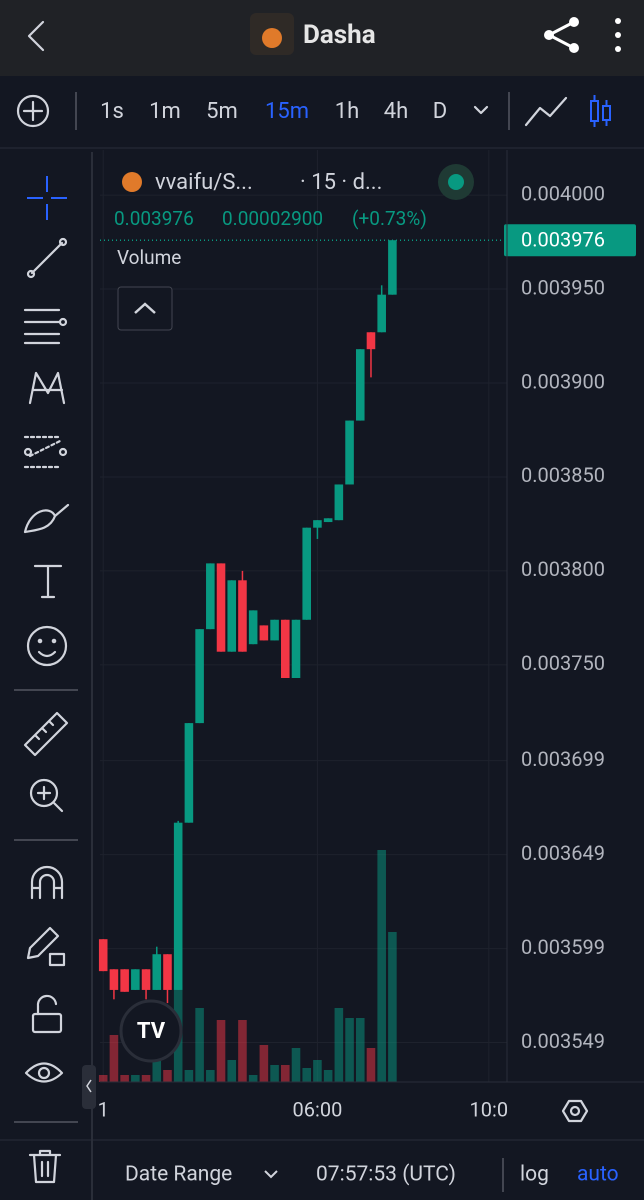  Describe the element at coordinates (47, 258) in the screenshot. I see `trendline-tool` at that location.